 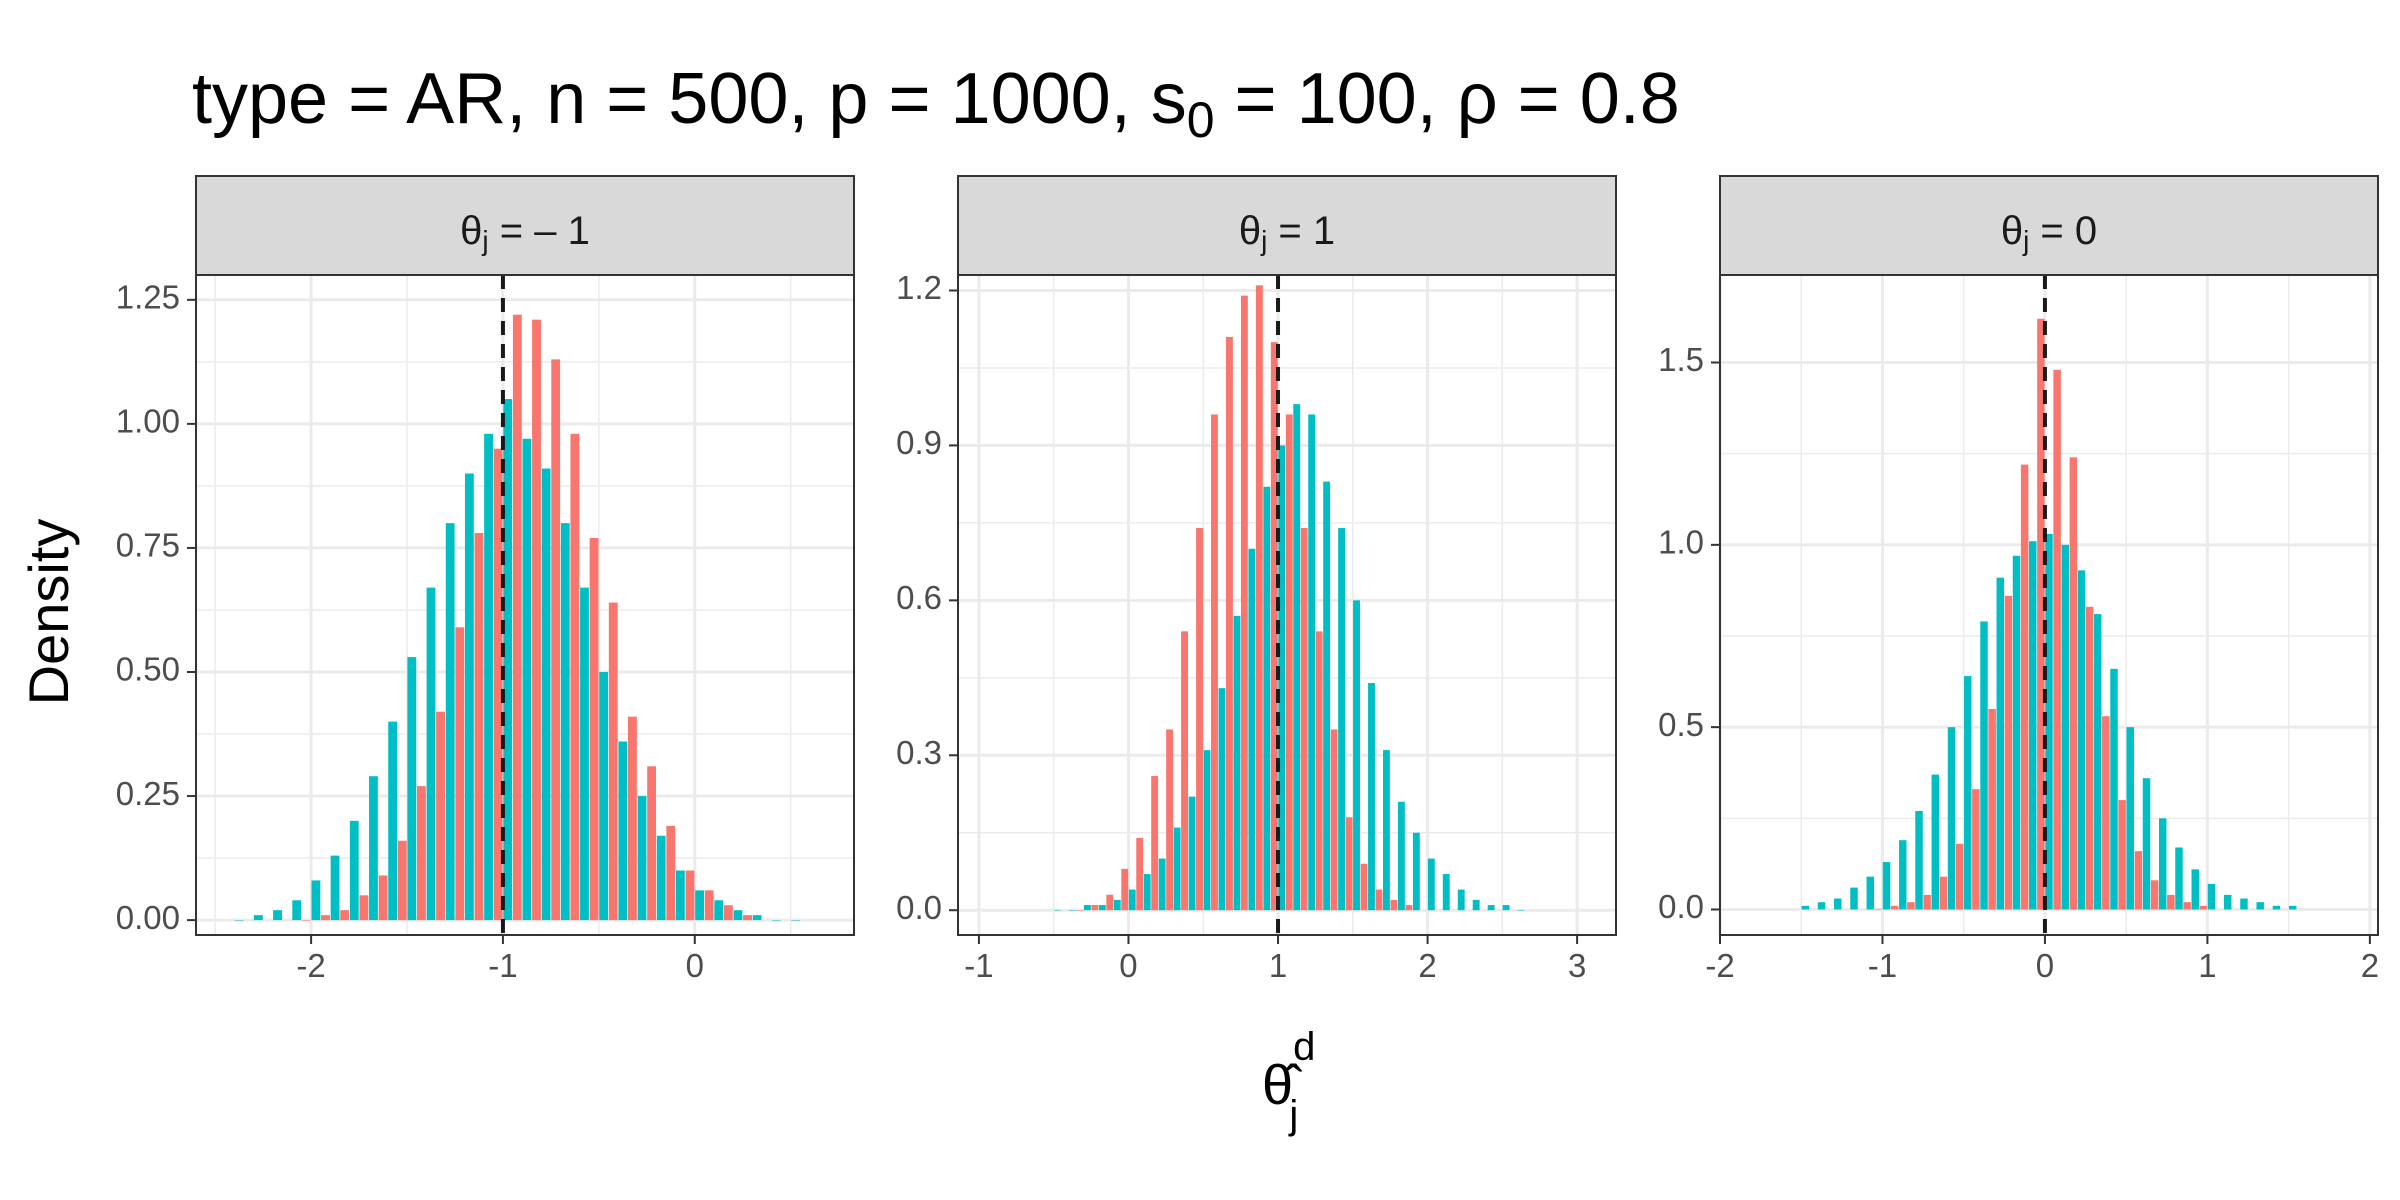 What do you see at coordinates (2049, 233) in the screenshot?
I see `facet-strip-label: θj = 0` at bounding box center [2049, 233].